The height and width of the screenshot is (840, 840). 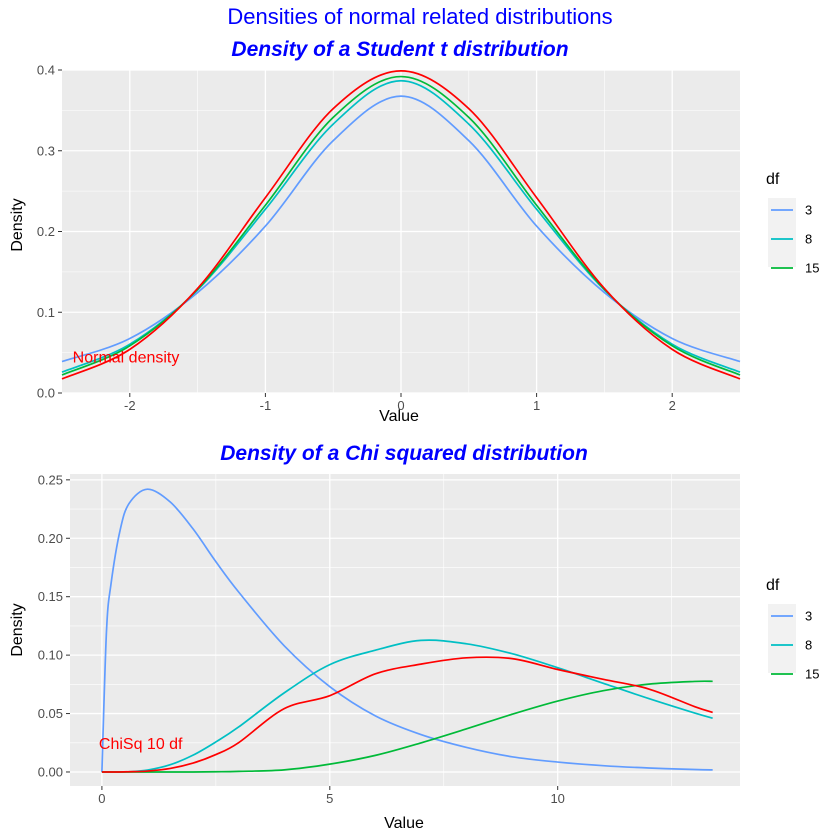 I want to click on chi-squared-y-tick-label: 0.10, so click(x=50, y=655).